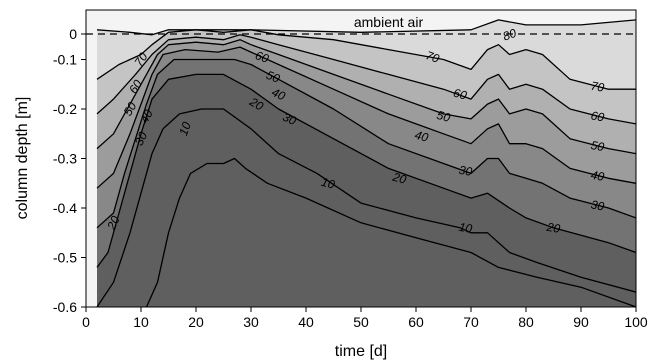  What do you see at coordinates (416, 322) in the screenshot?
I see `x-tick-label: 60` at bounding box center [416, 322].